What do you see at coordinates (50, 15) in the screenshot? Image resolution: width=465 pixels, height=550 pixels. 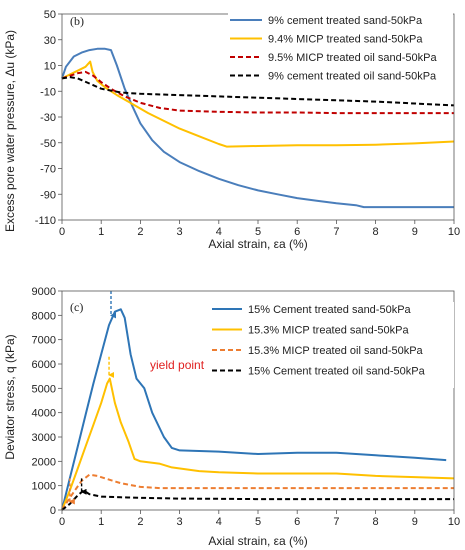 I see `y-tick-label: 50` at bounding box center [50, 15].